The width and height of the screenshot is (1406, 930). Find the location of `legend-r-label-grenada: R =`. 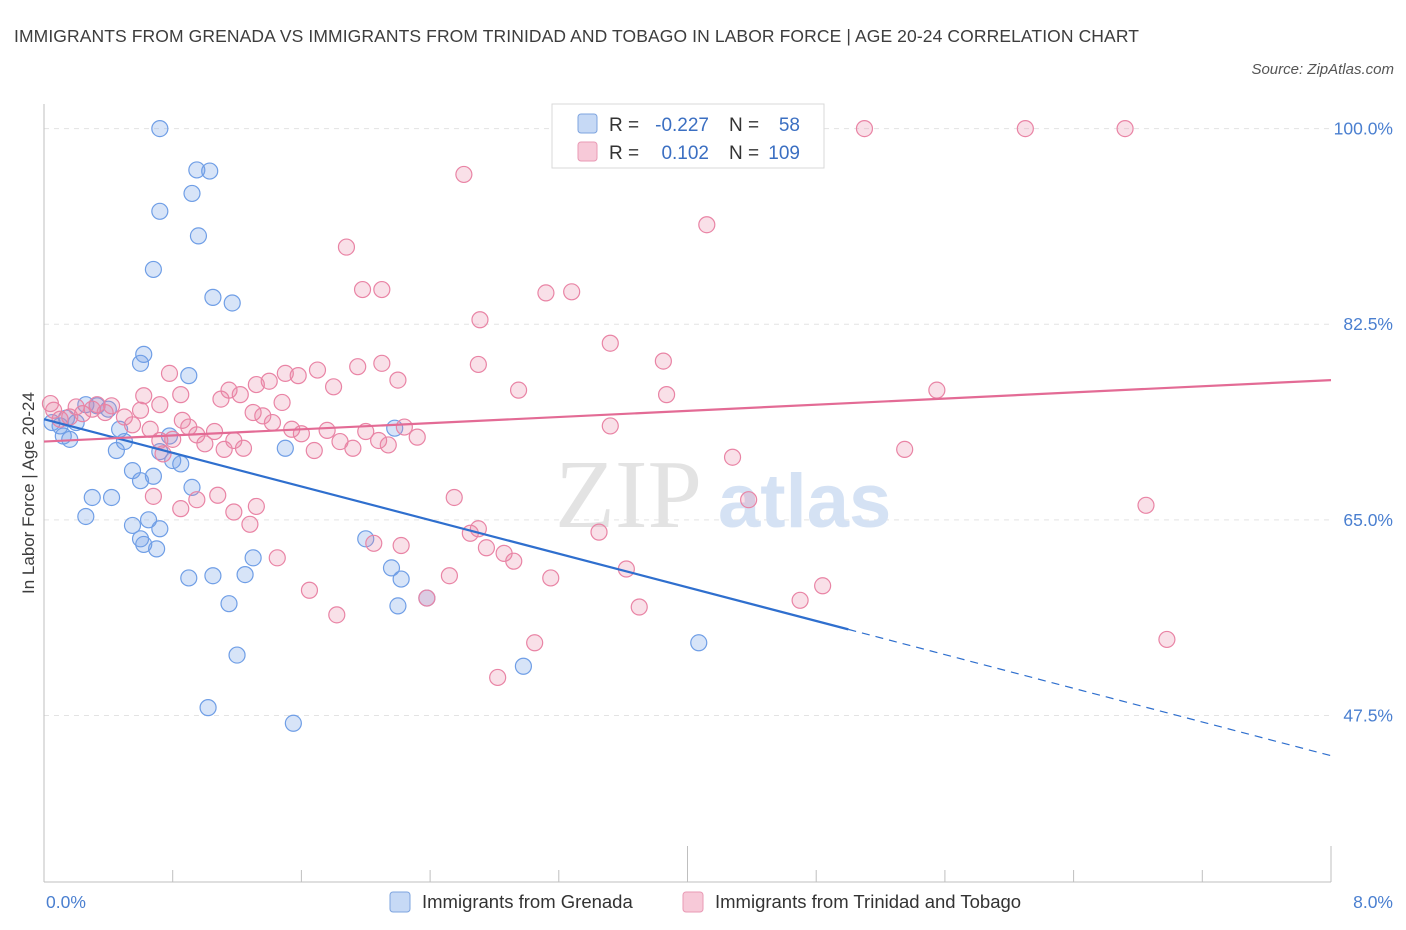

legend-r-label-grenada: R = is located at coordinates (624, 125).